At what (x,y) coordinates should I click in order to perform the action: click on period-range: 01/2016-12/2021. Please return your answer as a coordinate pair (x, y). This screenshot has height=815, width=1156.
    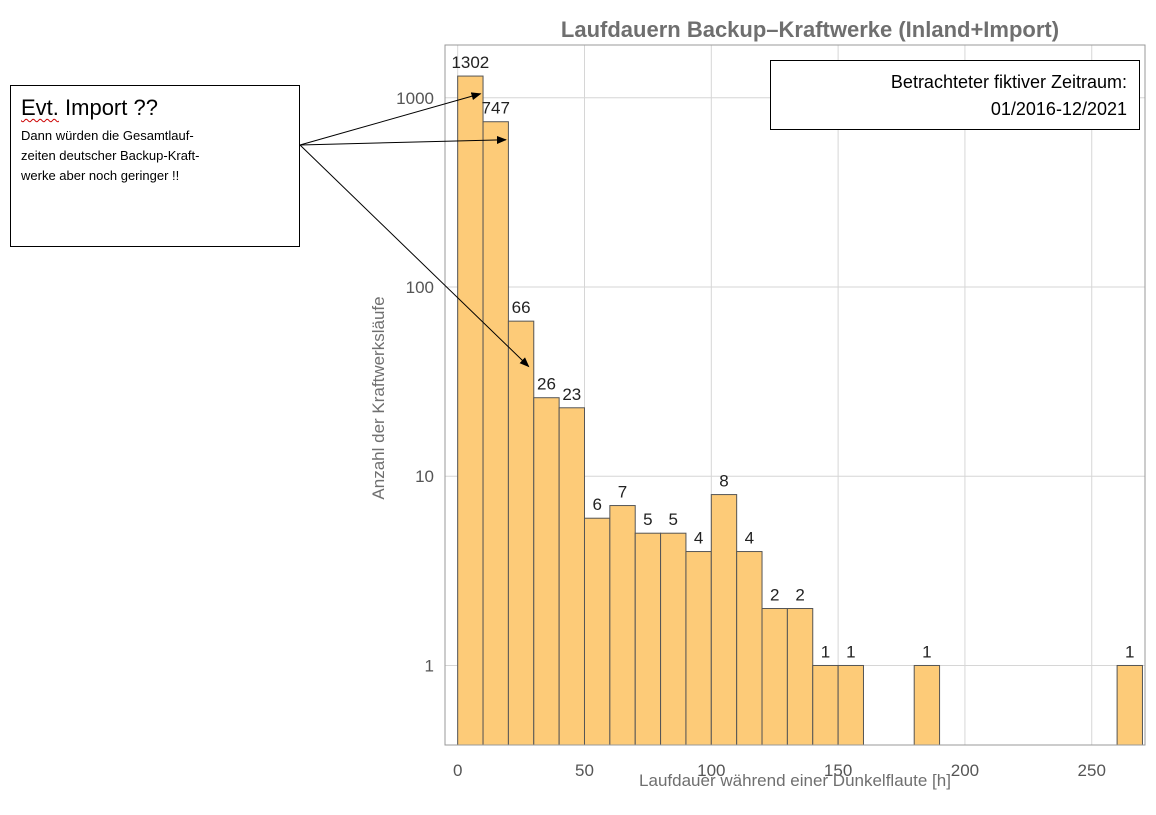
    Looking at the image, I should click on (1058, 109).